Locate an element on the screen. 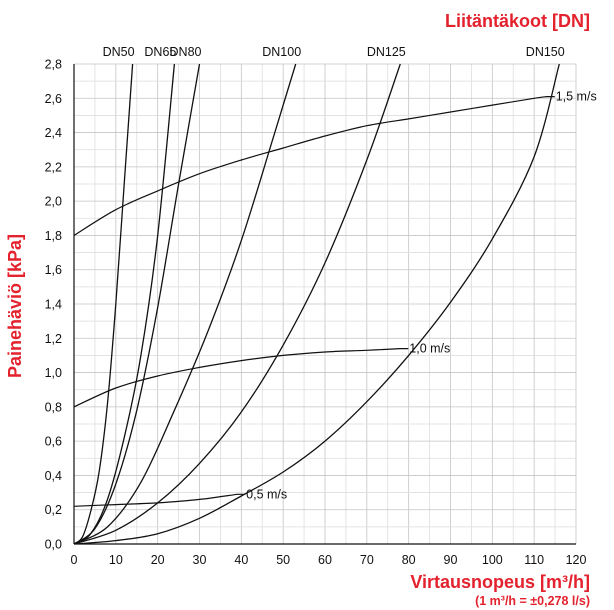 This screenshot has height=610, width=614. y-tick-label: 2,0 is located at coordinates (53, 202).